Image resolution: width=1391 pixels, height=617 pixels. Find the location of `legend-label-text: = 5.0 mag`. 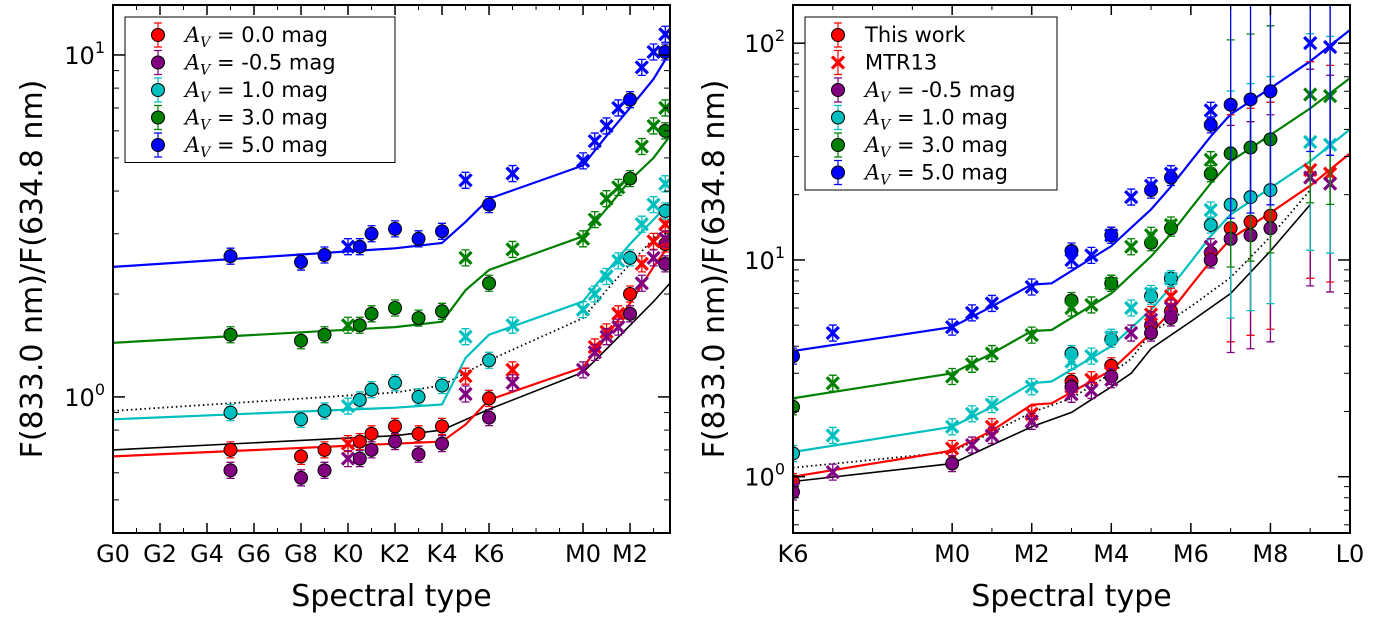

legend-label-text: = 5.0 mag is located at coordinates (269, 145).